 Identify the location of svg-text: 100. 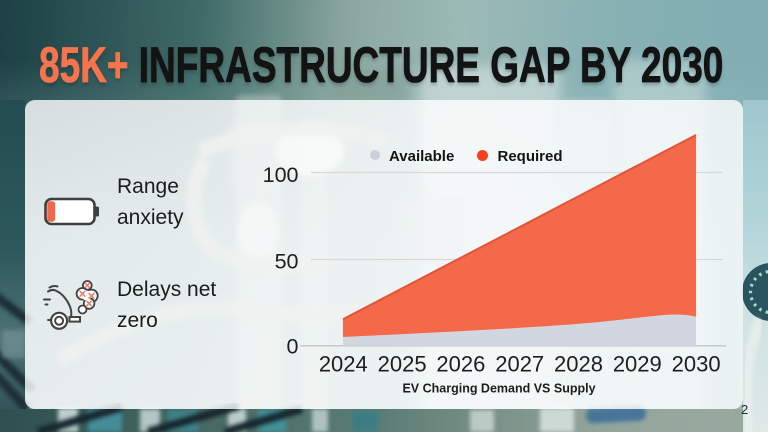
(281, 175).